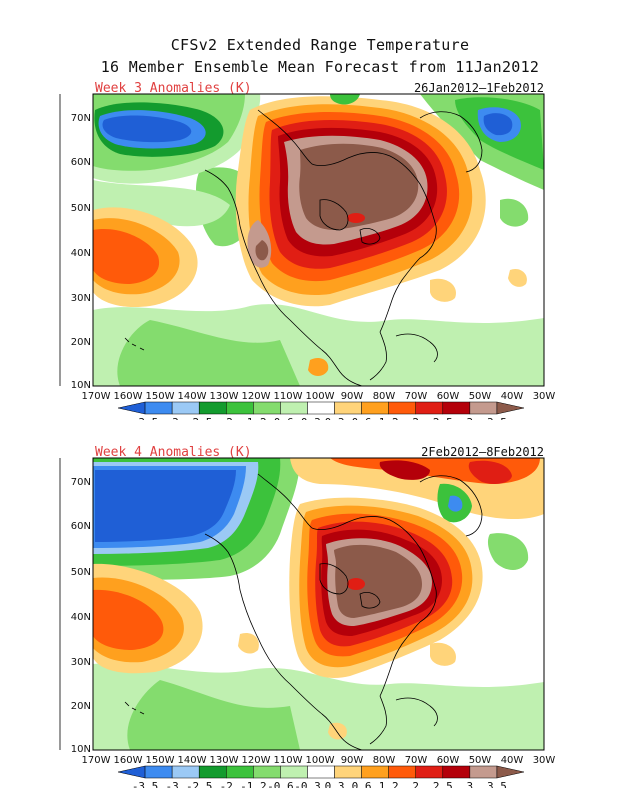  I want to click on week4-dates: 2Feb2012–8Feb2012, so click(482, 452).